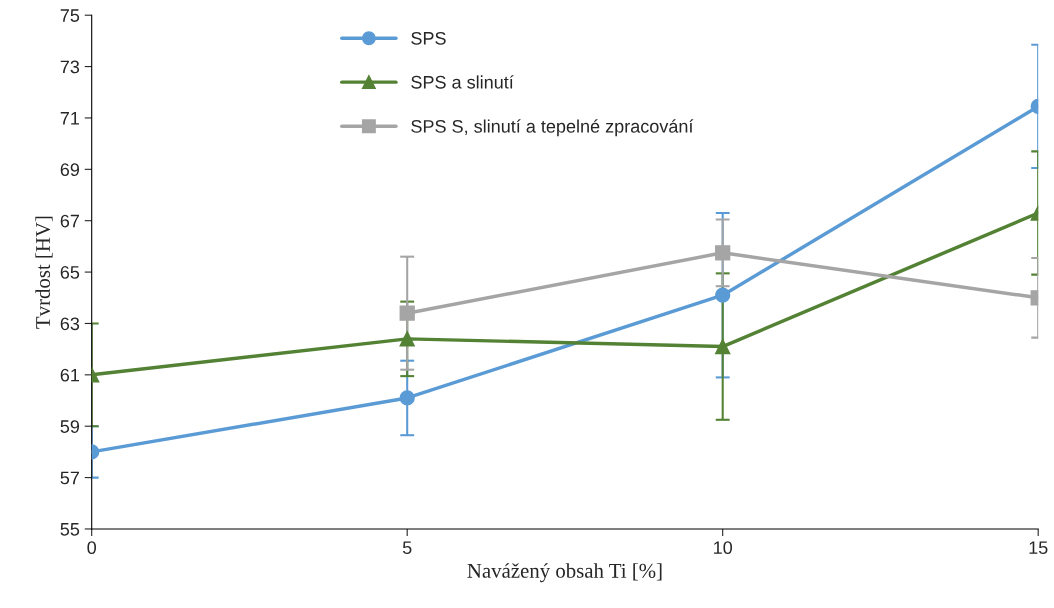 The width and height of the screenshot is (1054, 608). I want to click on x-tick-label: 5, so click(407, 548).